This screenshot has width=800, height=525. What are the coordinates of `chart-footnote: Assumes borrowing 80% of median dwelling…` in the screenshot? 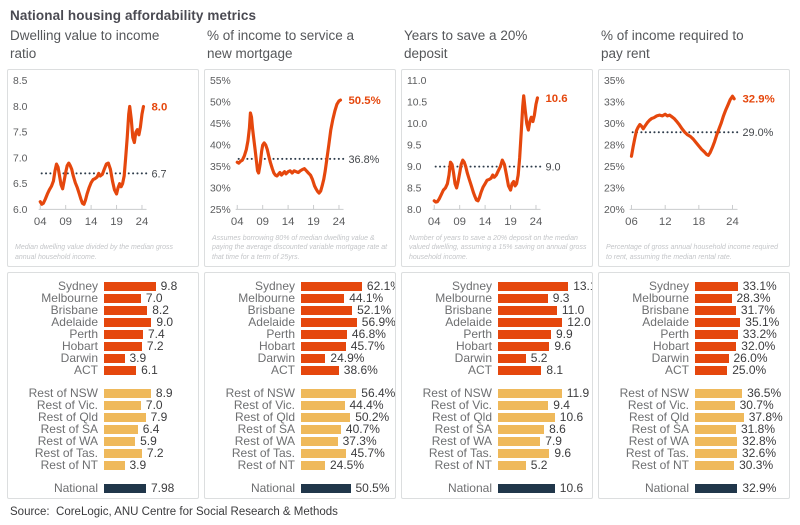 It's located at (300, 247).